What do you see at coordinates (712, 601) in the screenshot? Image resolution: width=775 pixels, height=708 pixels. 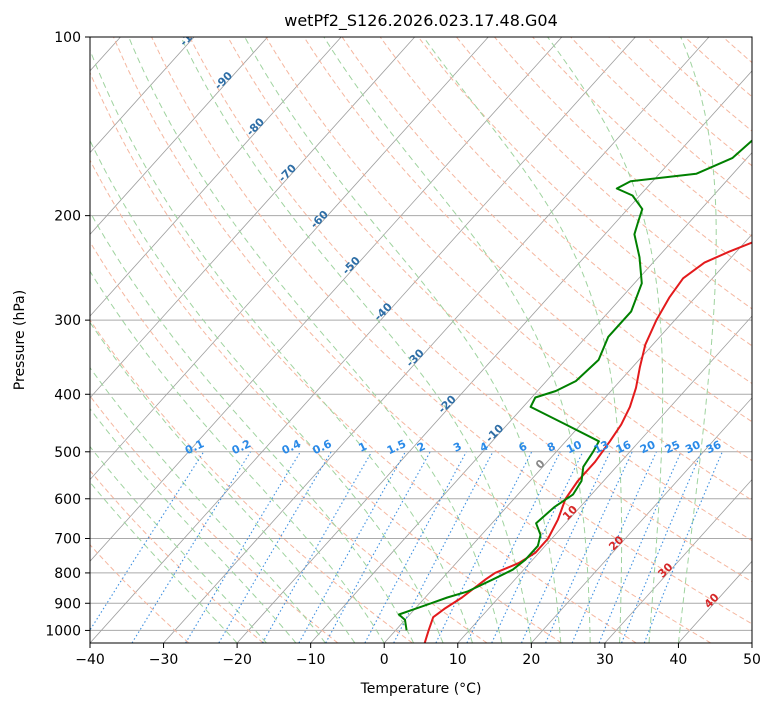 I see `dry-adiabat-label: 40` at bounding box center [712, 601].